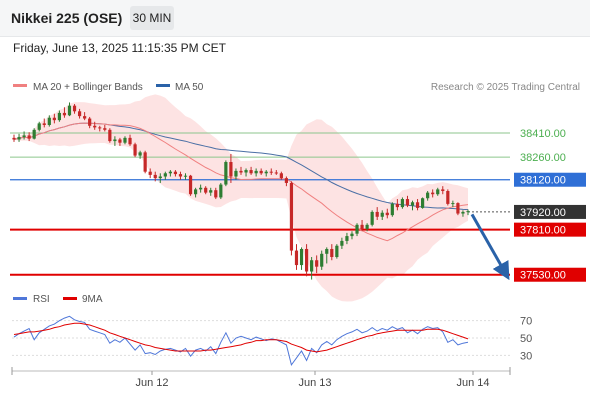  I want to click on time-tick-label: Jun 14, so click(472, 383).